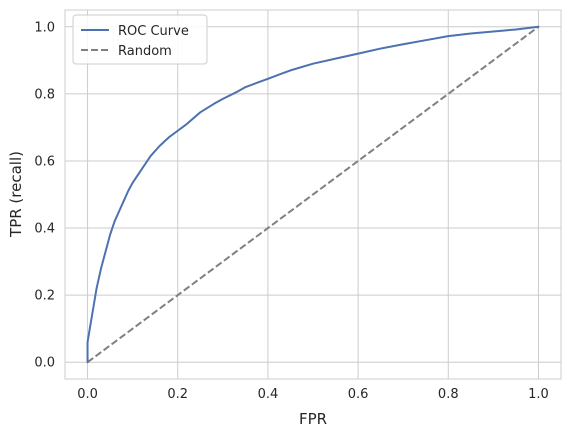 The image size is (571, 437). I want to click on x-tick-label: 0.0, so click(87, 394).